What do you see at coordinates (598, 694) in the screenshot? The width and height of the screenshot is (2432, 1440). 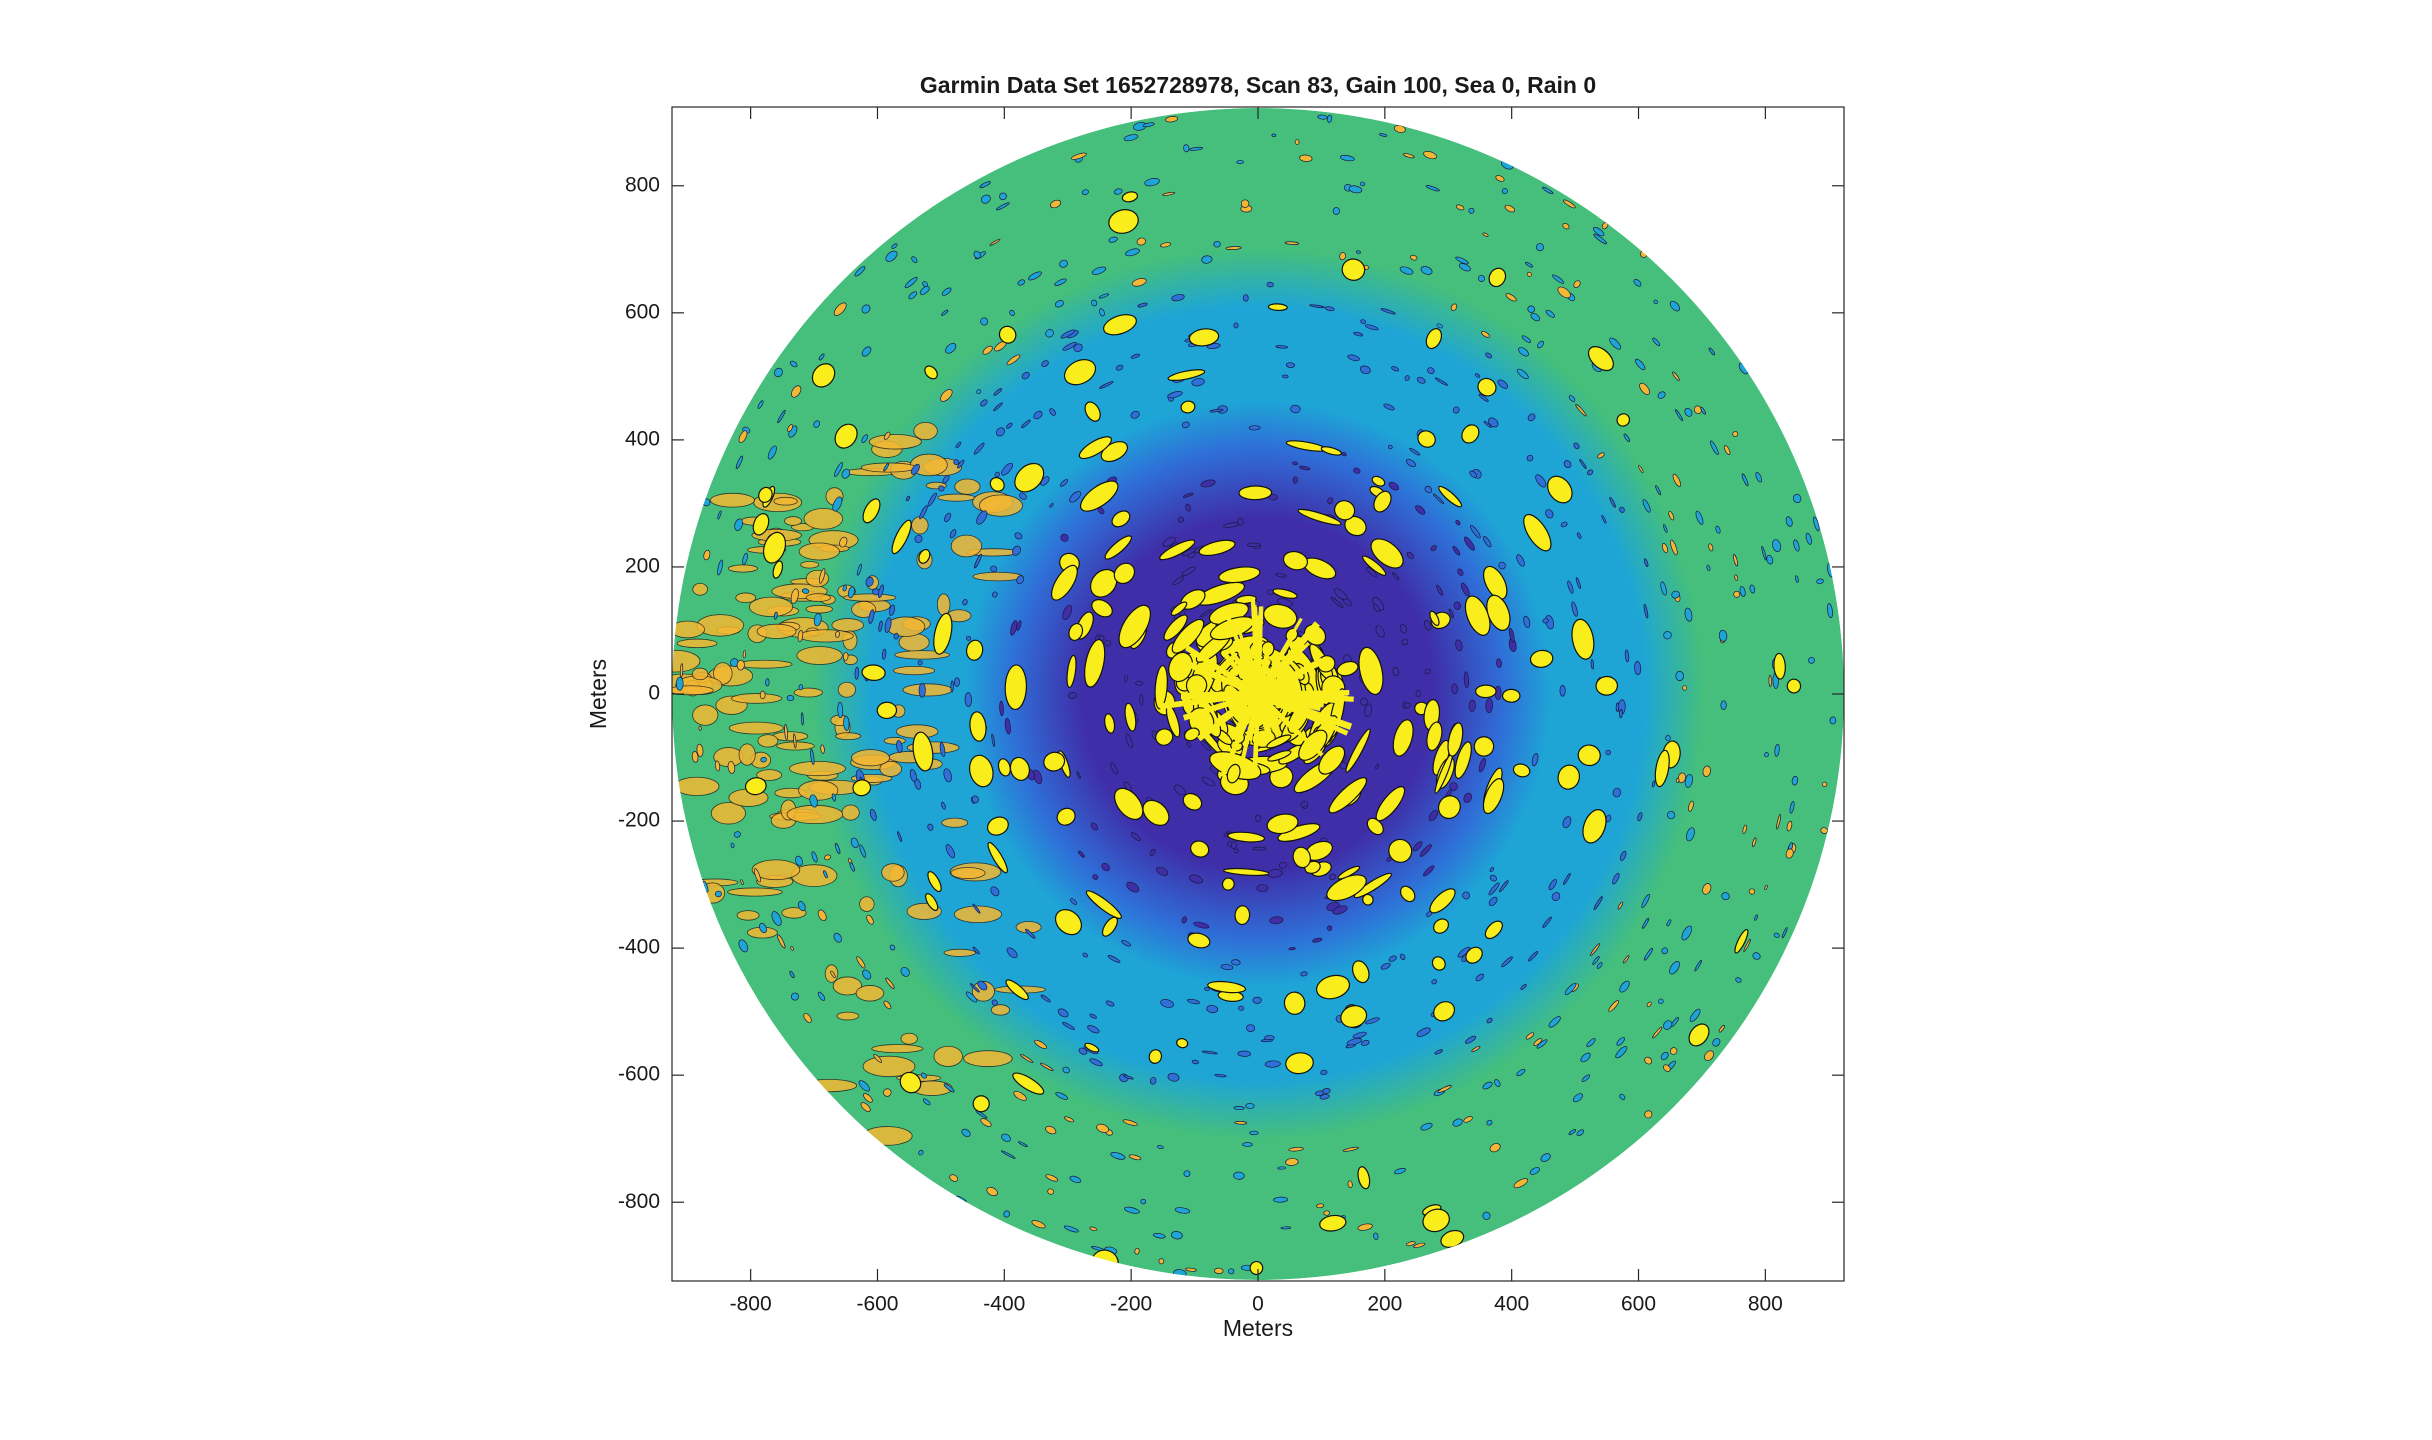 I see `y-axis-label: Meters` at bounding box center [598, 694].